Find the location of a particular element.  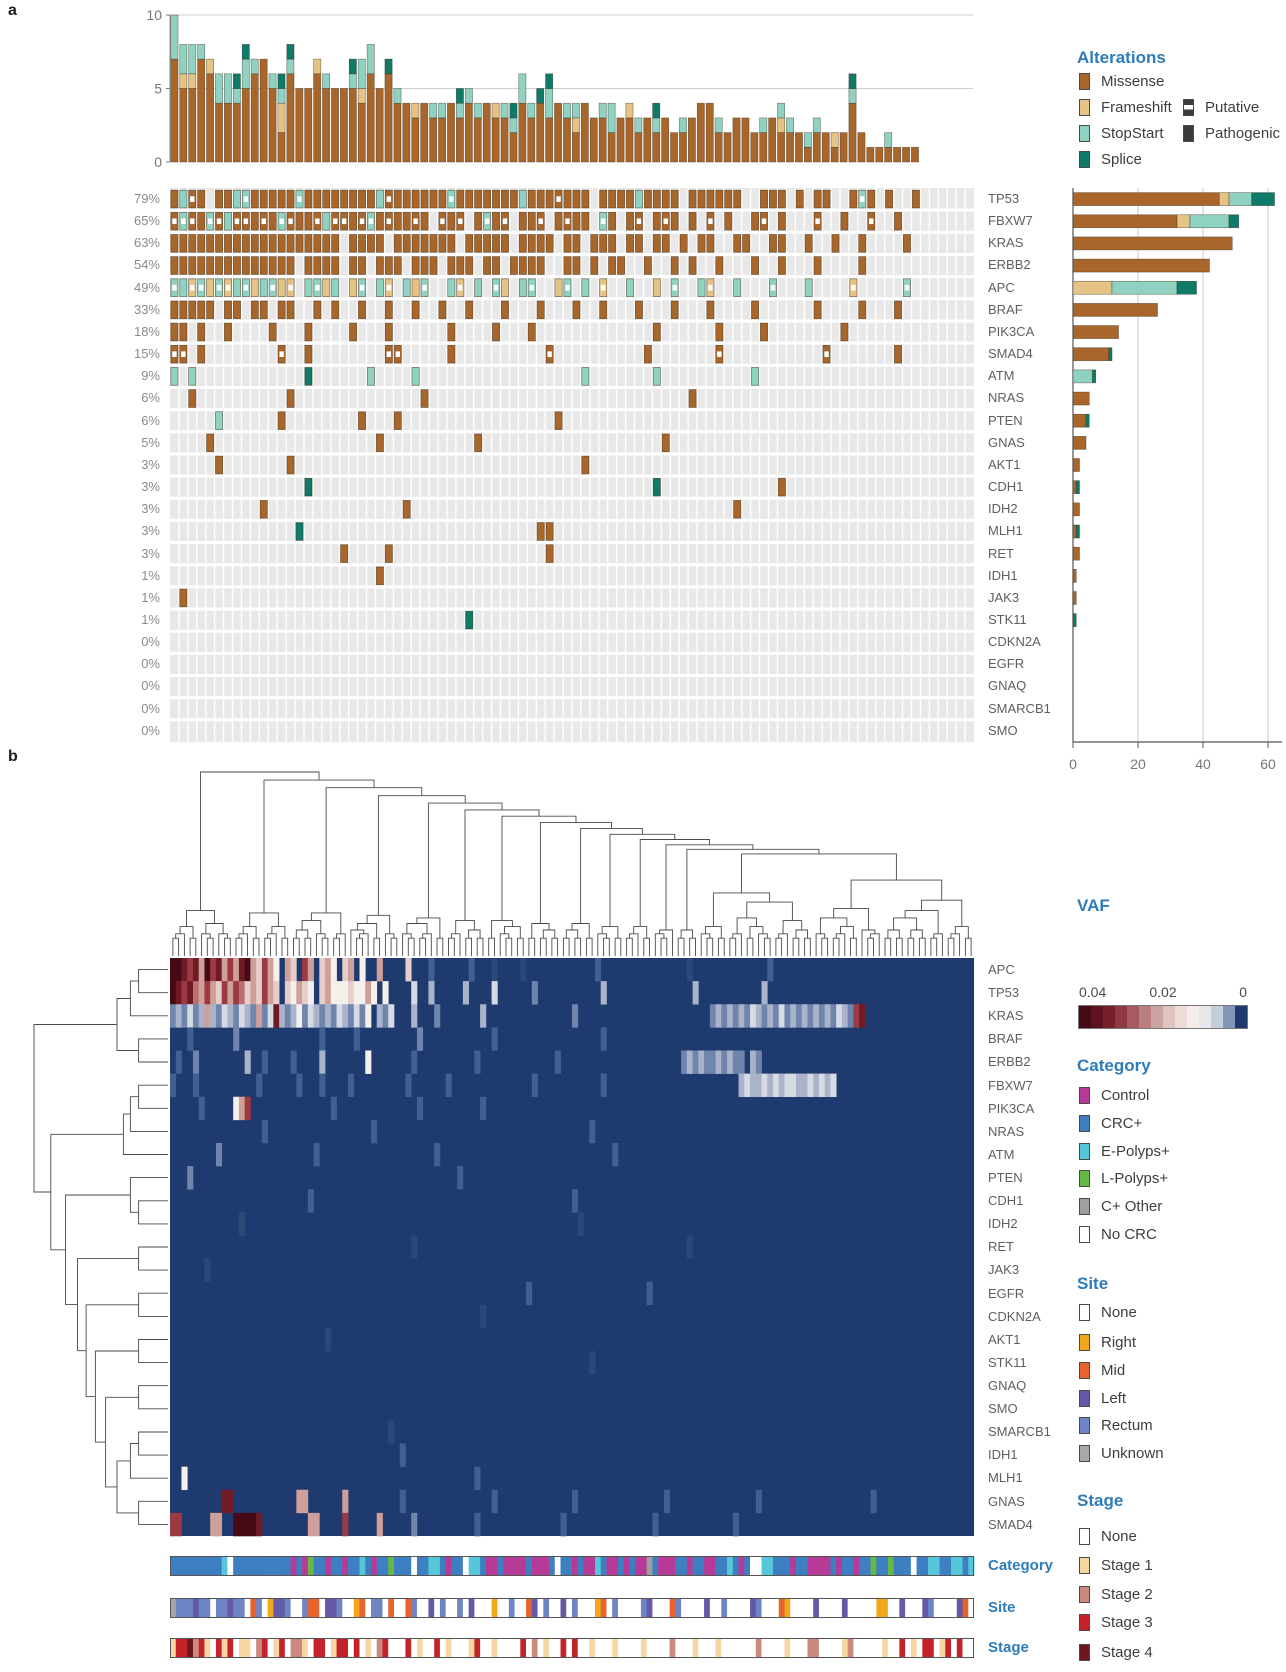

legend-category-crc-: CRC+ is located at coordinates (1110, 1123).